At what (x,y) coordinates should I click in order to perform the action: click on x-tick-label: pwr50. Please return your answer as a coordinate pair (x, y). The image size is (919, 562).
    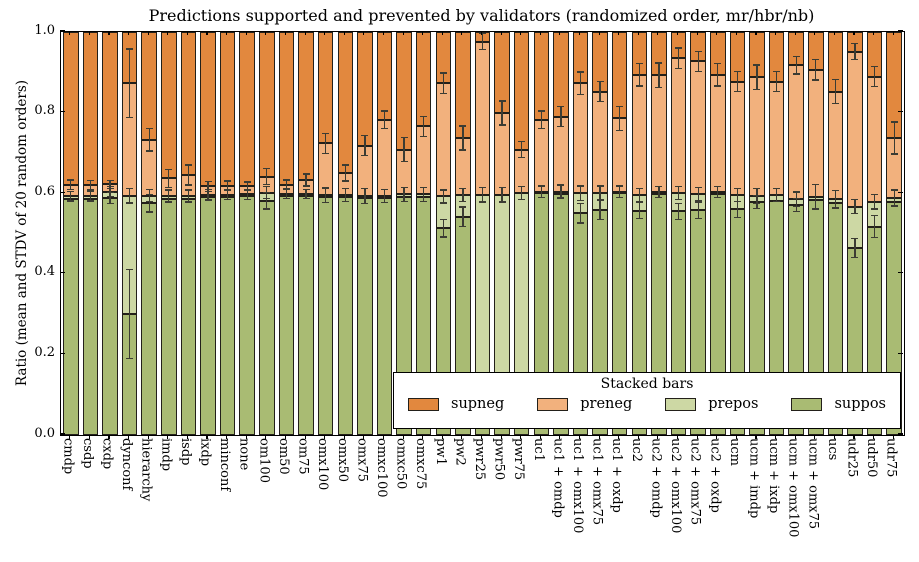
    Looking at the image, I should click on (499, 459).